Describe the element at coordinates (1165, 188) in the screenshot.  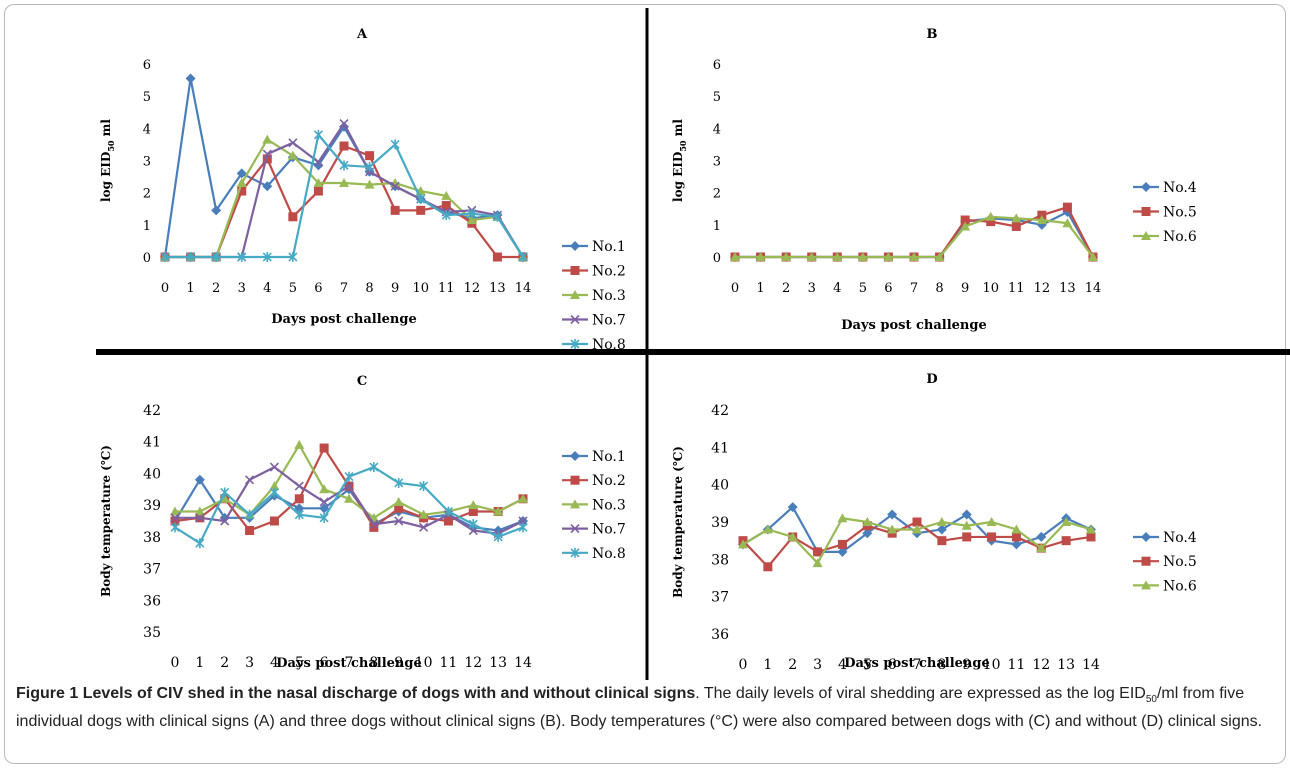
I see `legend-item-No.4: No.4` at that location.